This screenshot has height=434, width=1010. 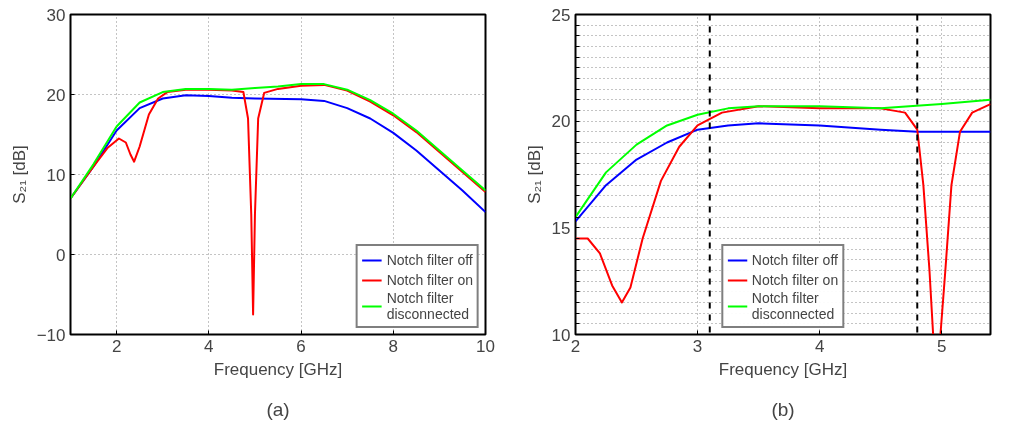 I want to click on y-tick-label: 25, so click(x=561, y=15).